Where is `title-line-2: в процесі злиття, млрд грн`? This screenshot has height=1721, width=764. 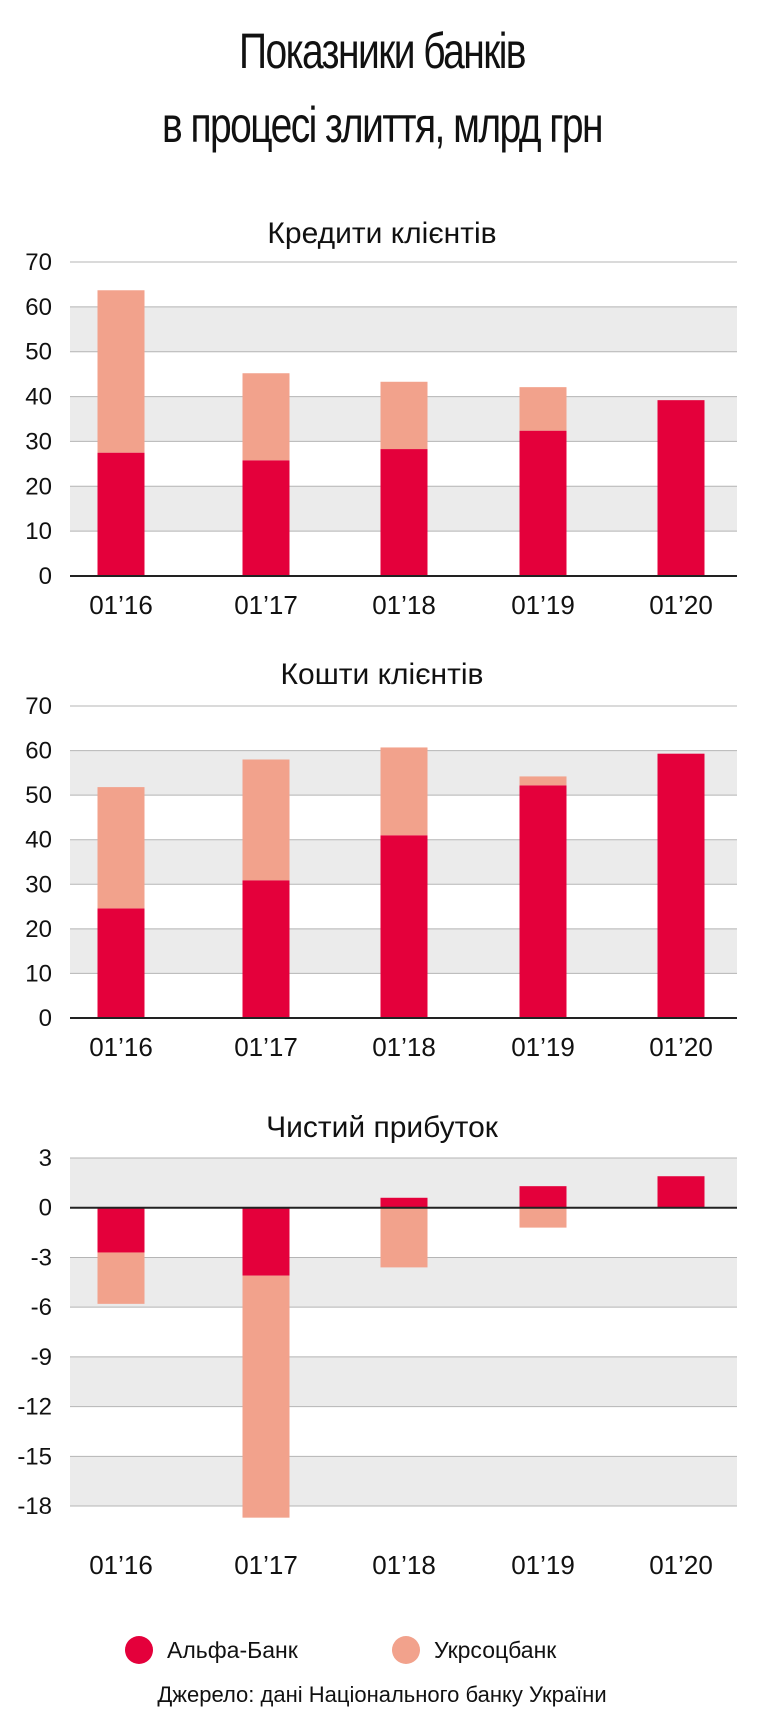
title-line-2: в процесі злиття, млрд грн is located at coordinates (383, 125).